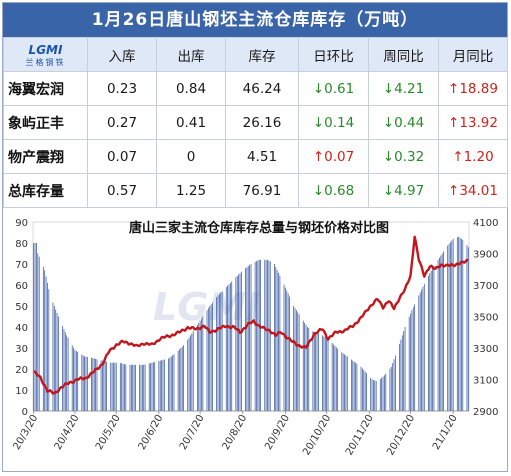  Describe the element at coordinates (262, 122) in the screenshot. I see `cell-stock: 26.16` at that location.